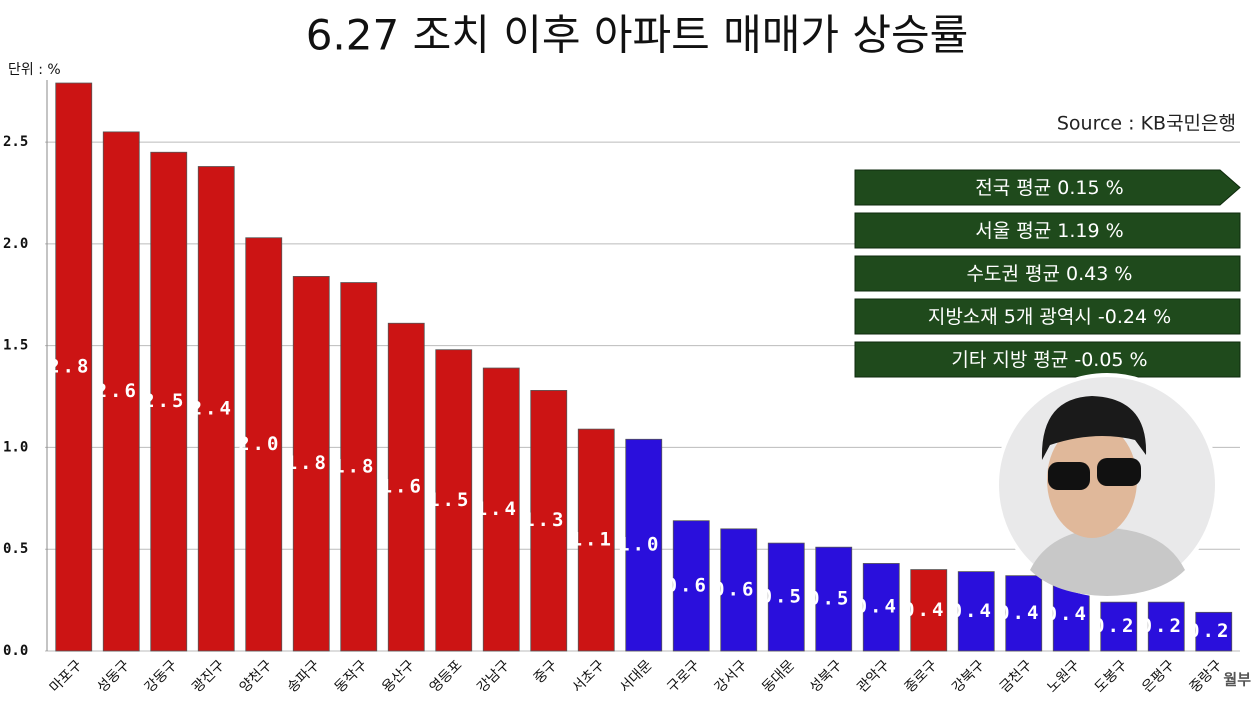  What do you see at coordinates (449, 500) in the screenshot?
I see `value-label: 1.5` at bounding box center [449, 500].